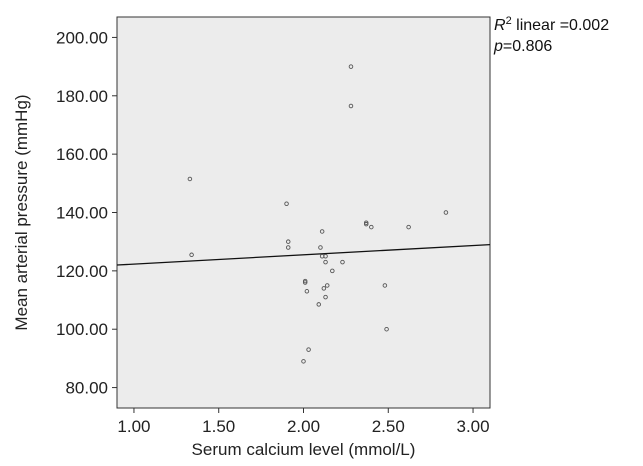 The width and height of the screenshot is (643, 466). Describe the element at coordinates (21, 212) in the screenshot. I see `y-axis-title: Mean arterial pressure (mmHg)` at that location.